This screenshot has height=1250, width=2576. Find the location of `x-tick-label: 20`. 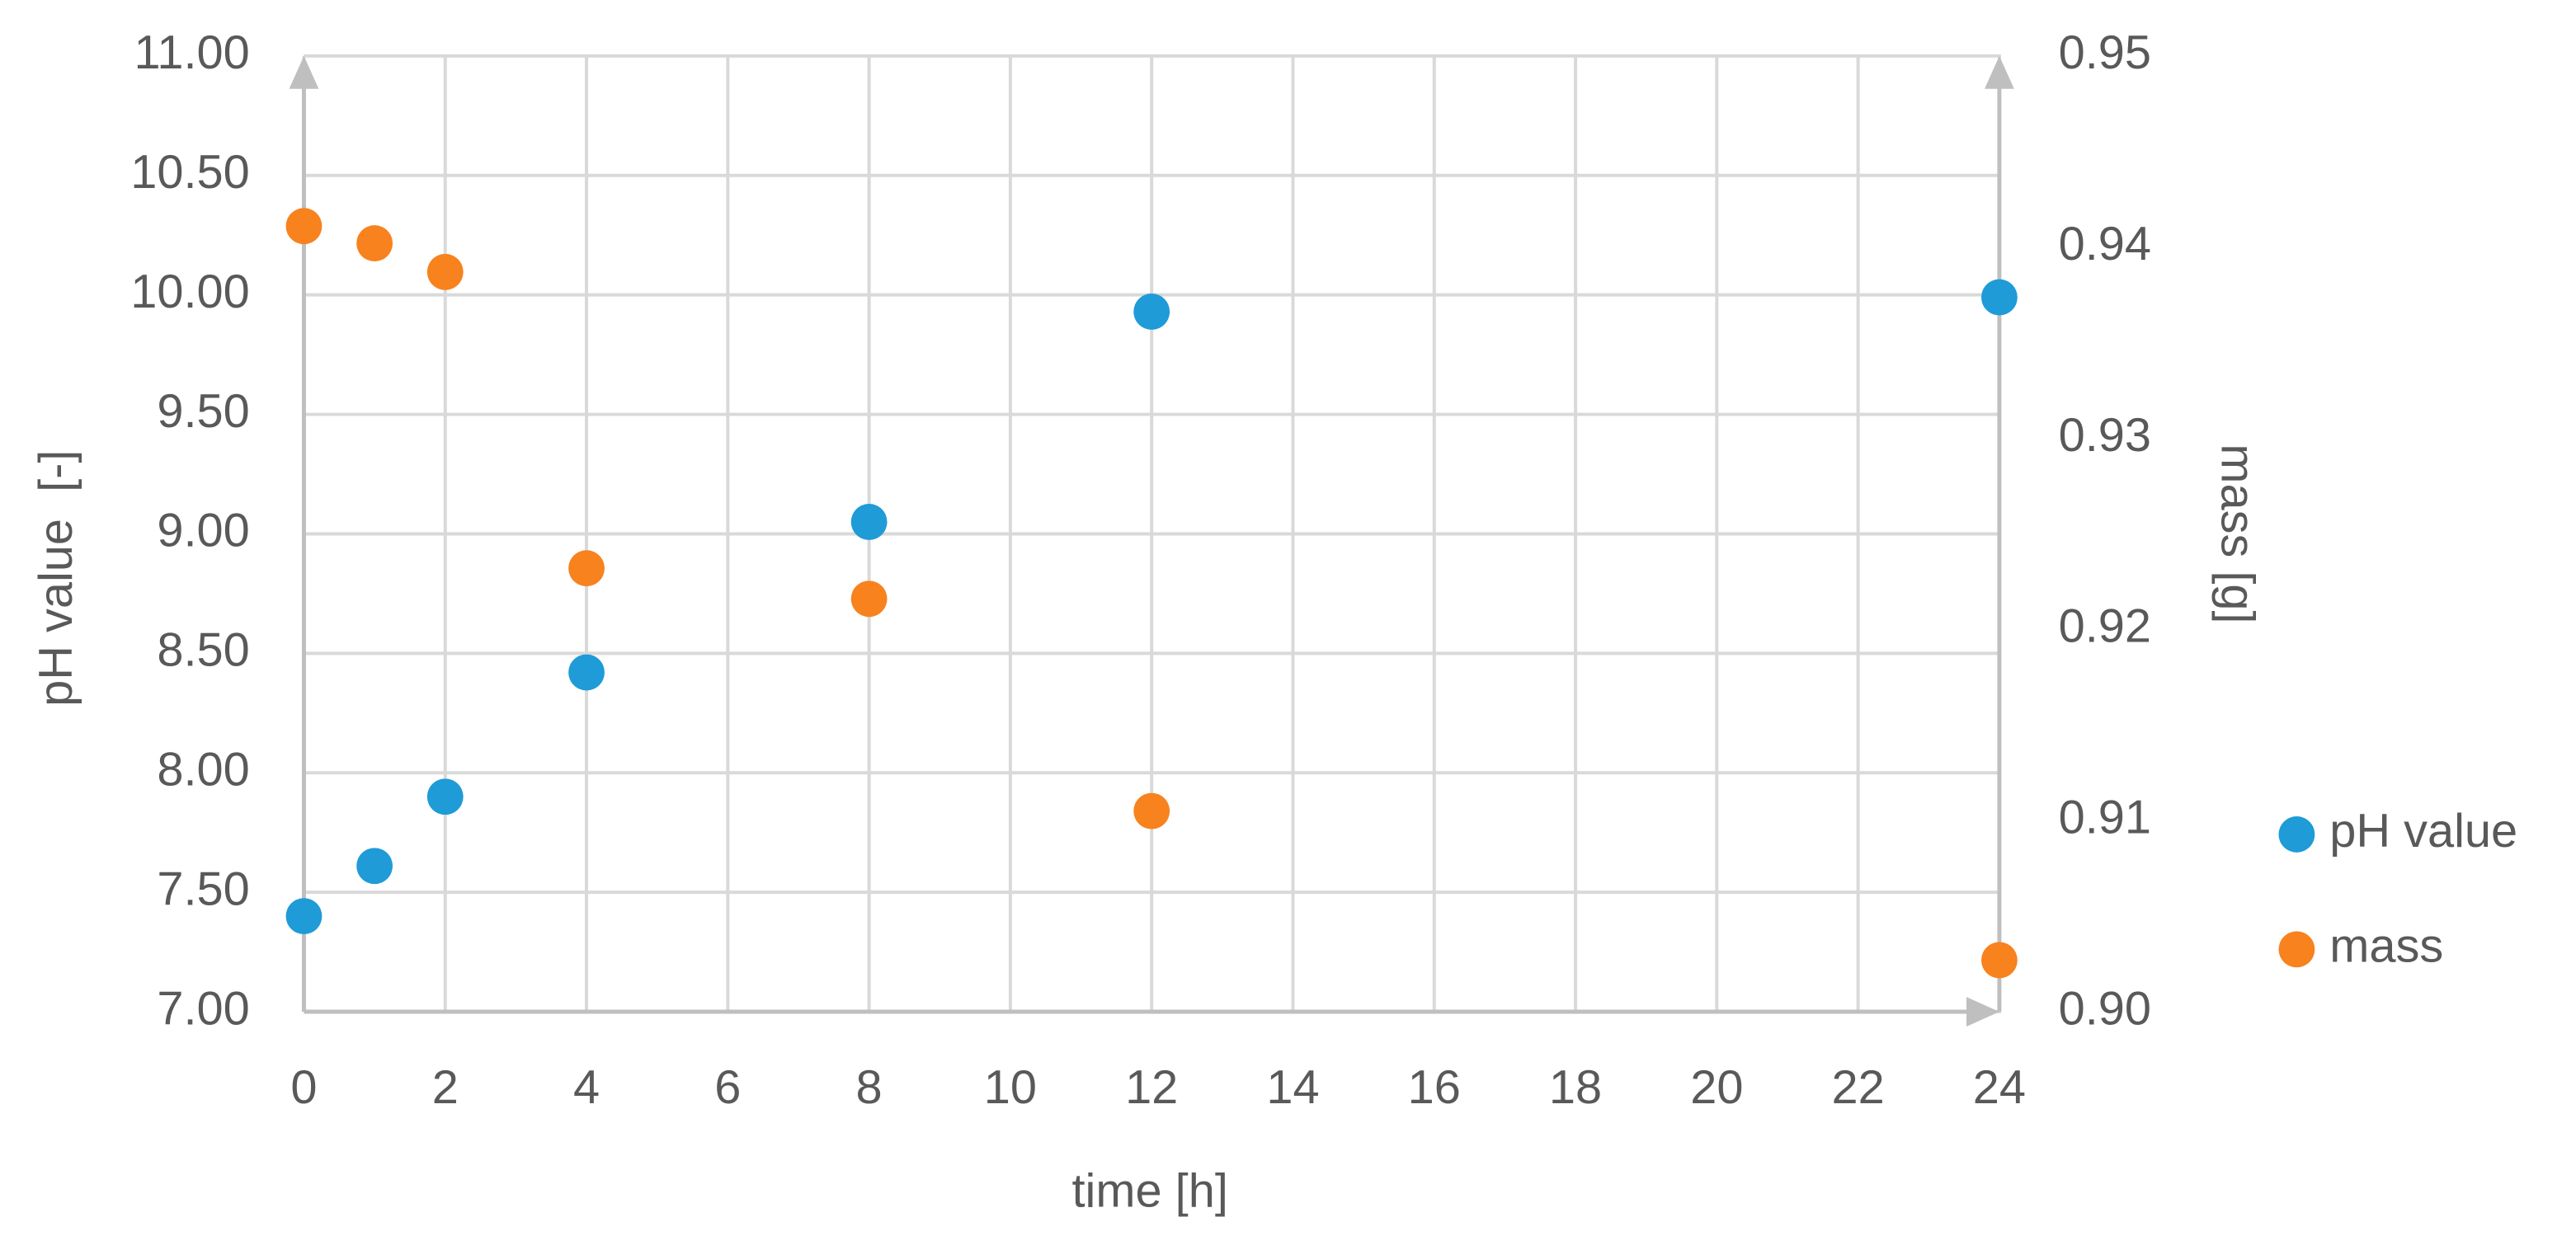

x-tick-label: 20 is located at coordinates (1717, 1087).